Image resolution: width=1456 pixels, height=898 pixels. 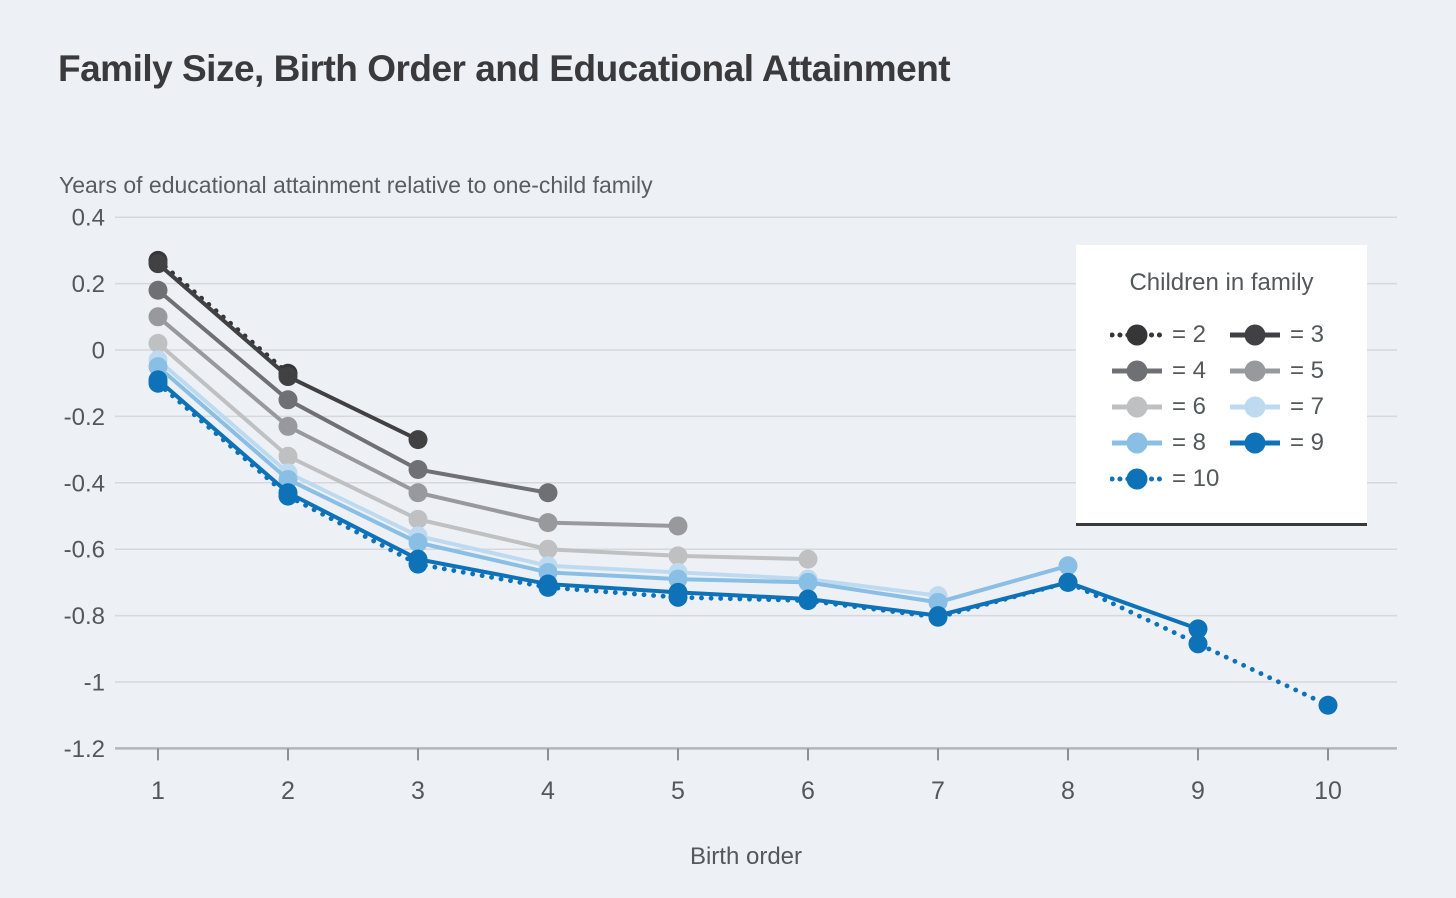 What do you see at coordinates (418, 791) in the screenshot?
I see `x-tick-label: 3` at bounding box center [418, 791].